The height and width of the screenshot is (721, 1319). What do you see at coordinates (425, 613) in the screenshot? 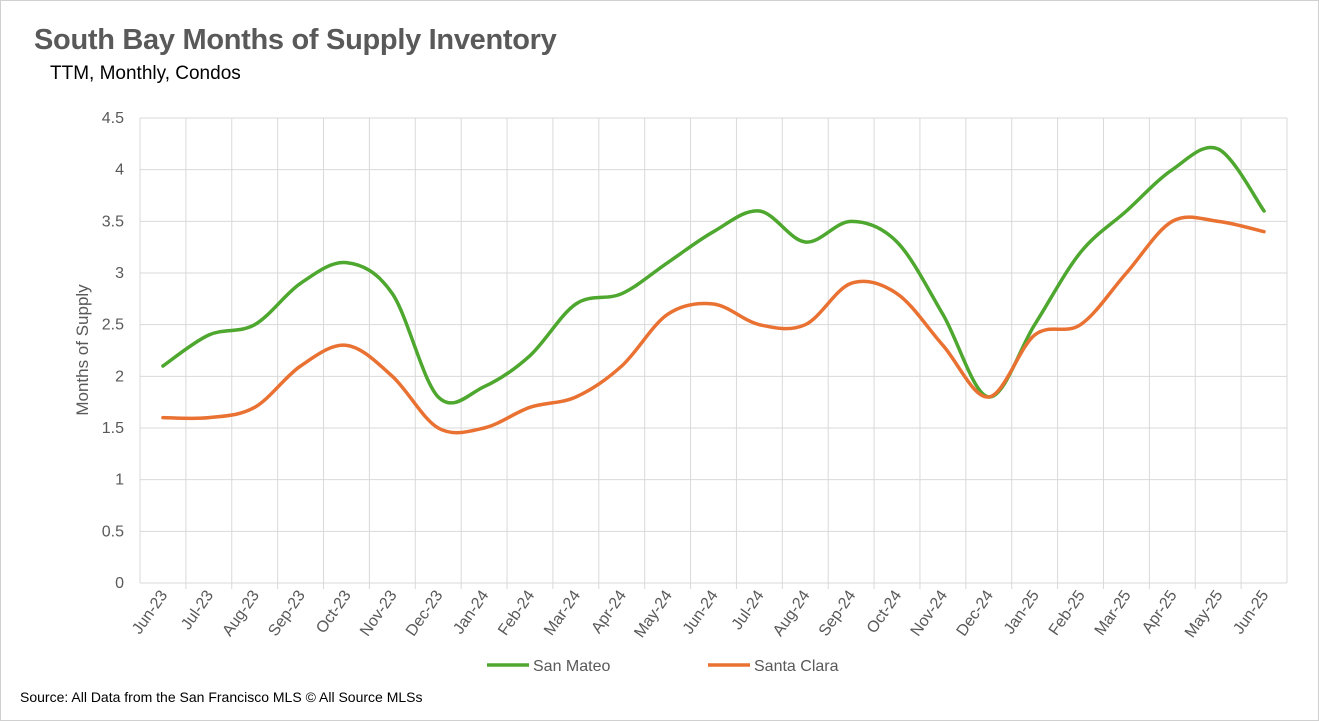
I see `x-tick-label: Dec-23` at bounding box center [425, 613].